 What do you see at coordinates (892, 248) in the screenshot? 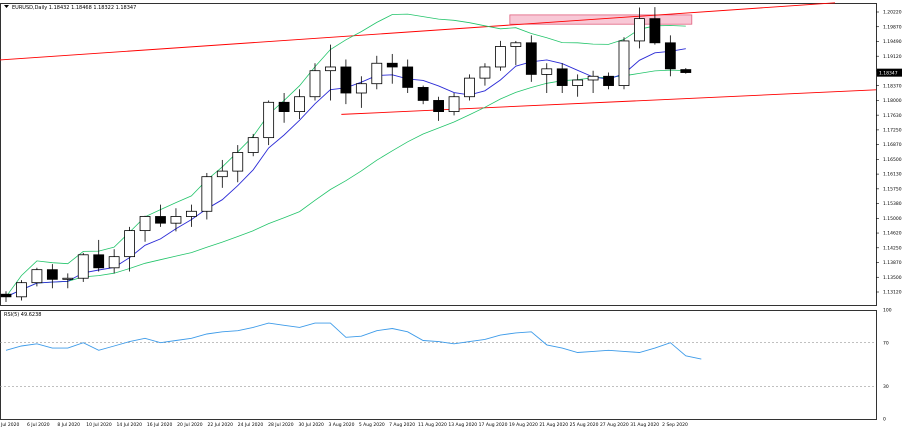
I see `price-axis-label: 1.14250` at bounding box center [892, 248].